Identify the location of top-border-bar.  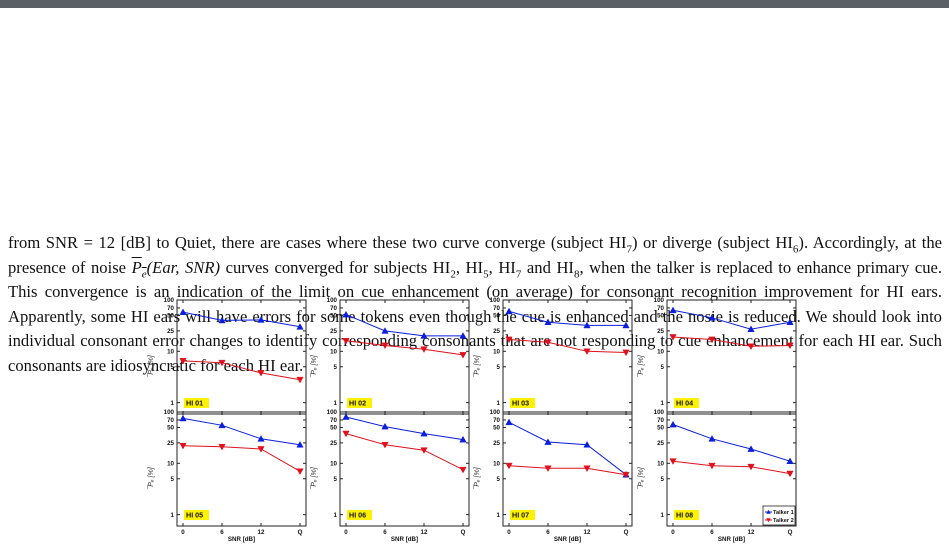
(474, 4).